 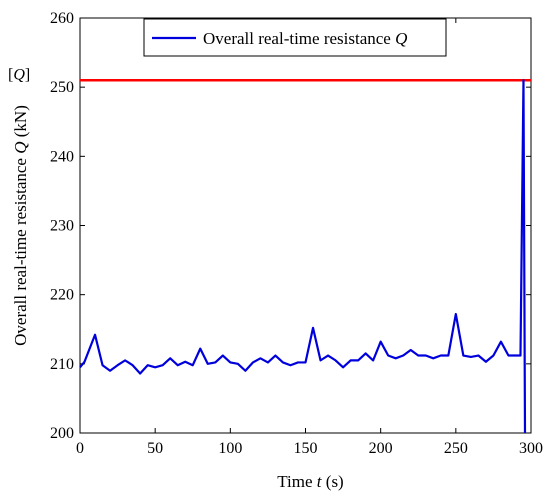 I want to click on x-tick-label: 0, so click(x=80, y=448).